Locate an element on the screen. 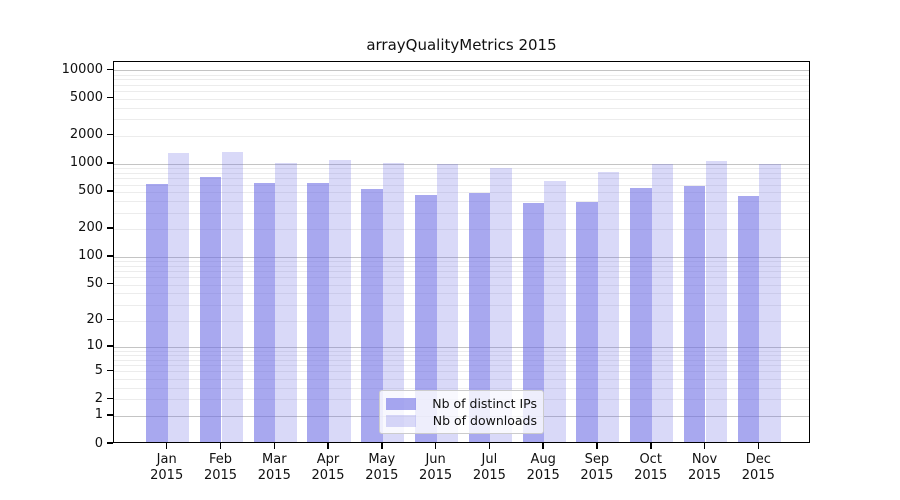 This screenshot has height=500, width=900. bar-distinct-ips-aug is located at coordinates (533, 322).